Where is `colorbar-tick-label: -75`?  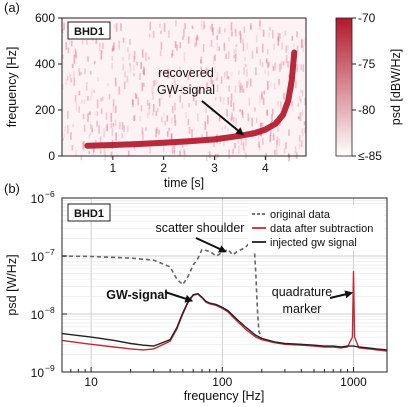
colorbar-tick-label: -75 is located at coordinates (367, 64).